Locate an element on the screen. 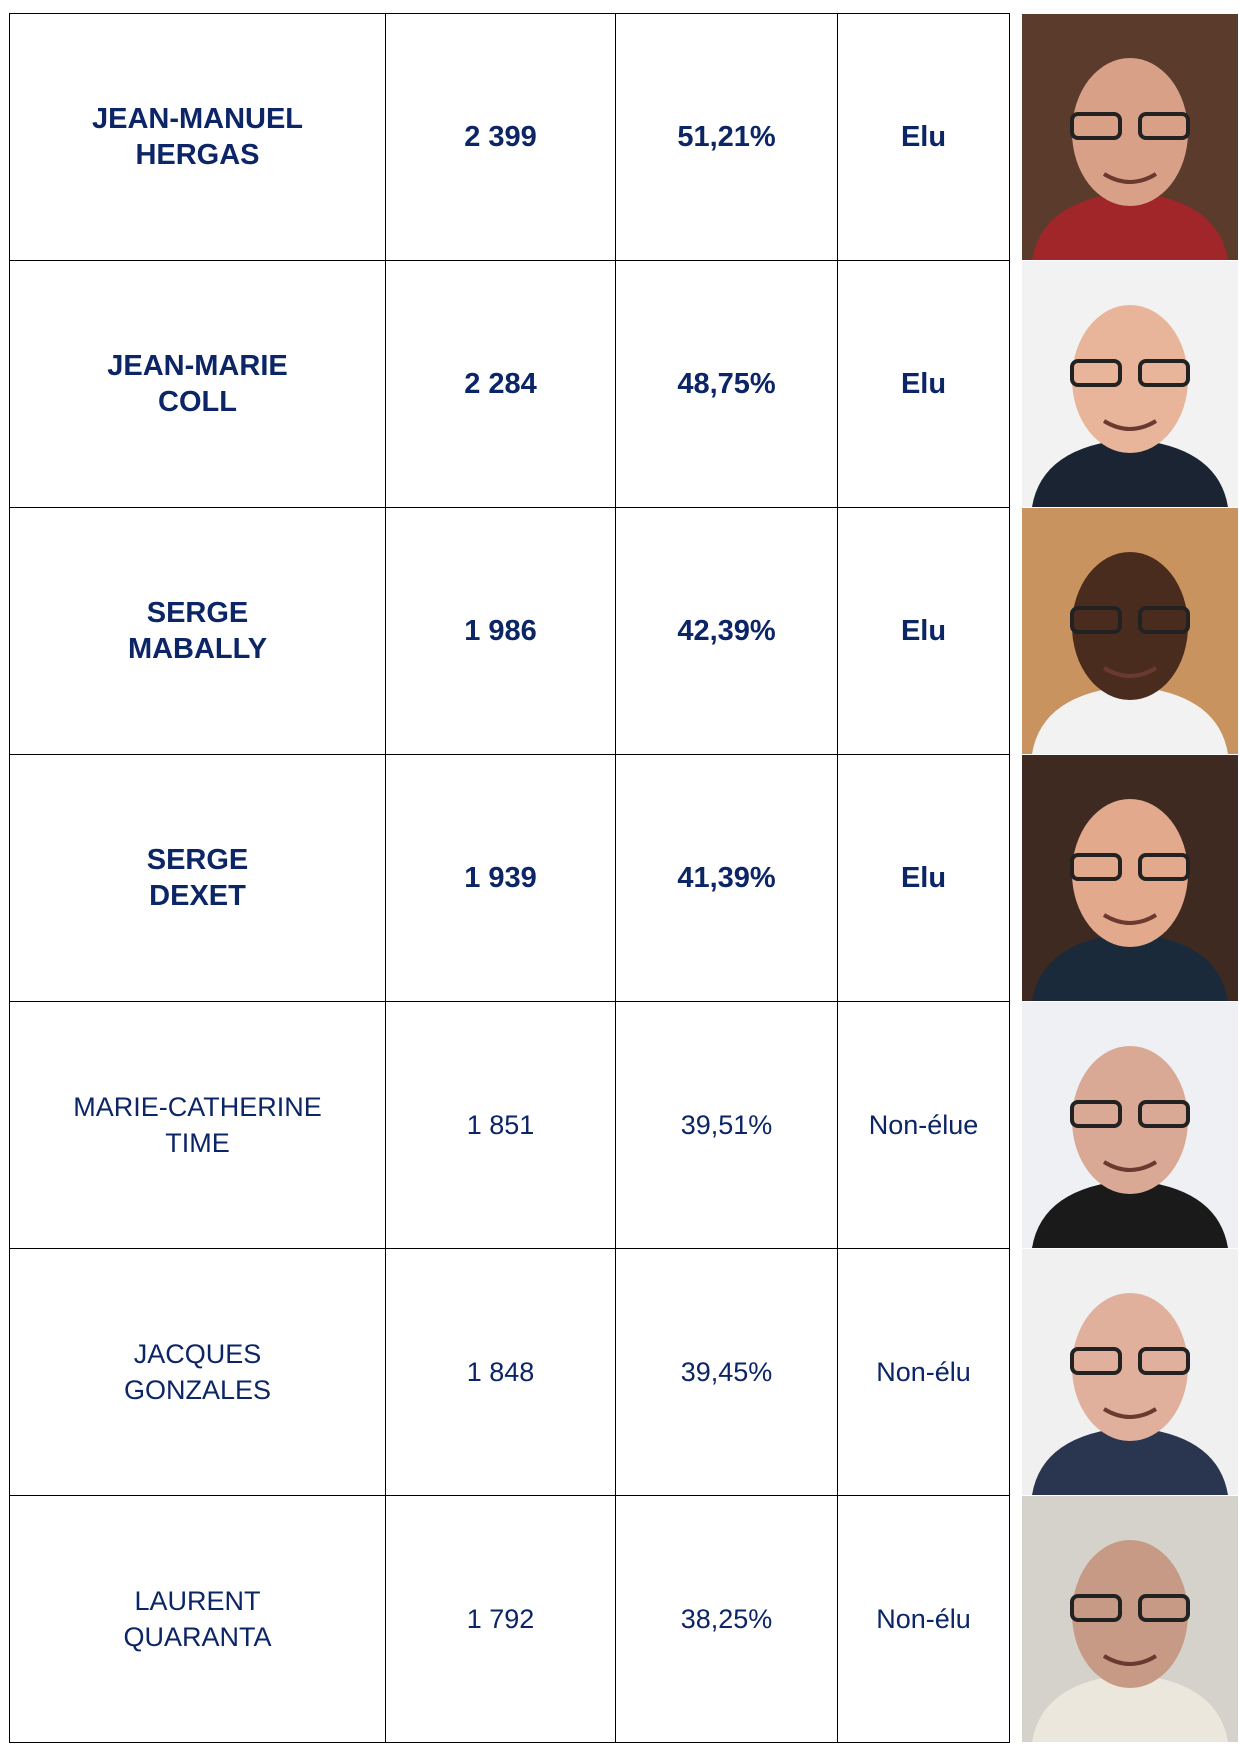  name-cell: JACQUES GONZALES is located at coordinates (197, 1372).